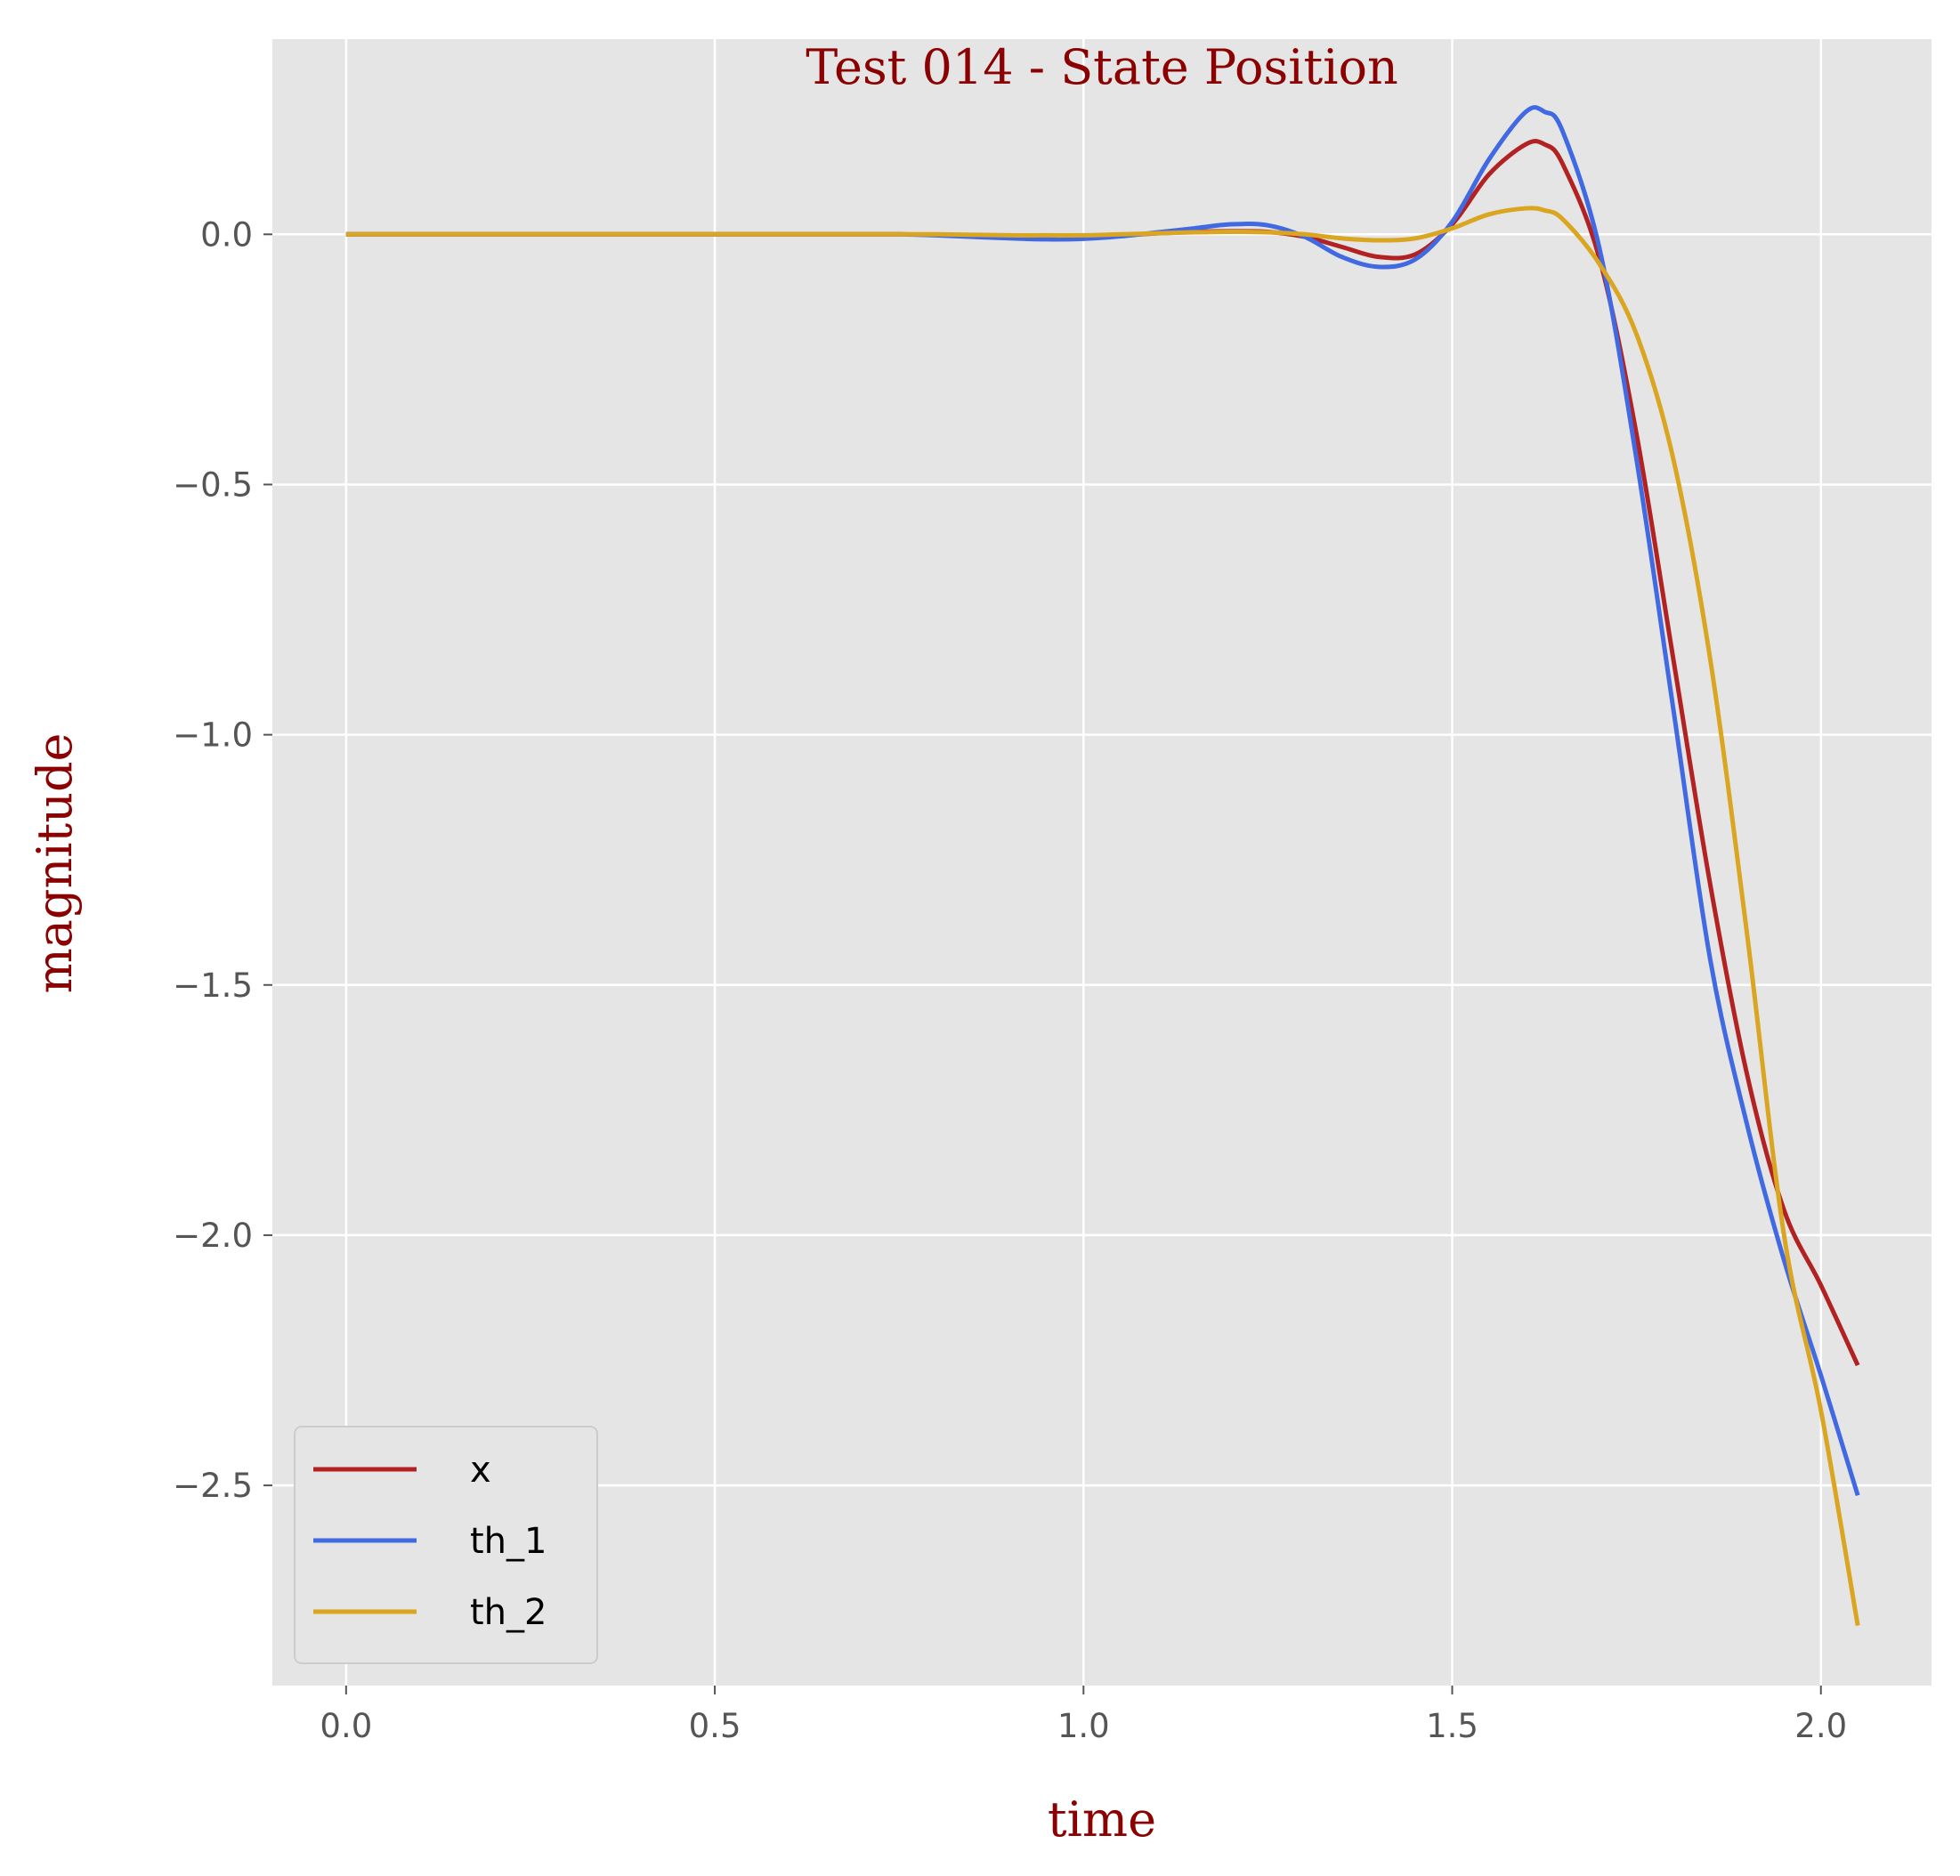 Image resolution: width=1960 pixels, height=1876 pixels. What do you see at coordinates (1820, 1726) in the screenshot?
I see `x-tick-label: 2.0` at bounding box center [1820, 1726].